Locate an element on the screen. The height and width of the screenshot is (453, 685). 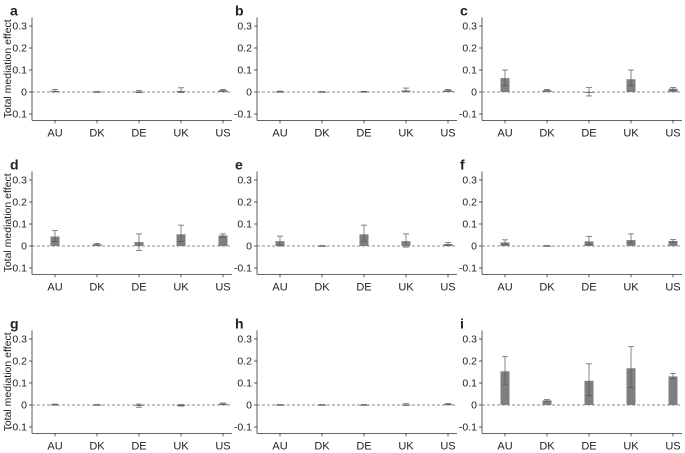
y-tick-label-g-3: 0 is located at coordinates (24, 406).